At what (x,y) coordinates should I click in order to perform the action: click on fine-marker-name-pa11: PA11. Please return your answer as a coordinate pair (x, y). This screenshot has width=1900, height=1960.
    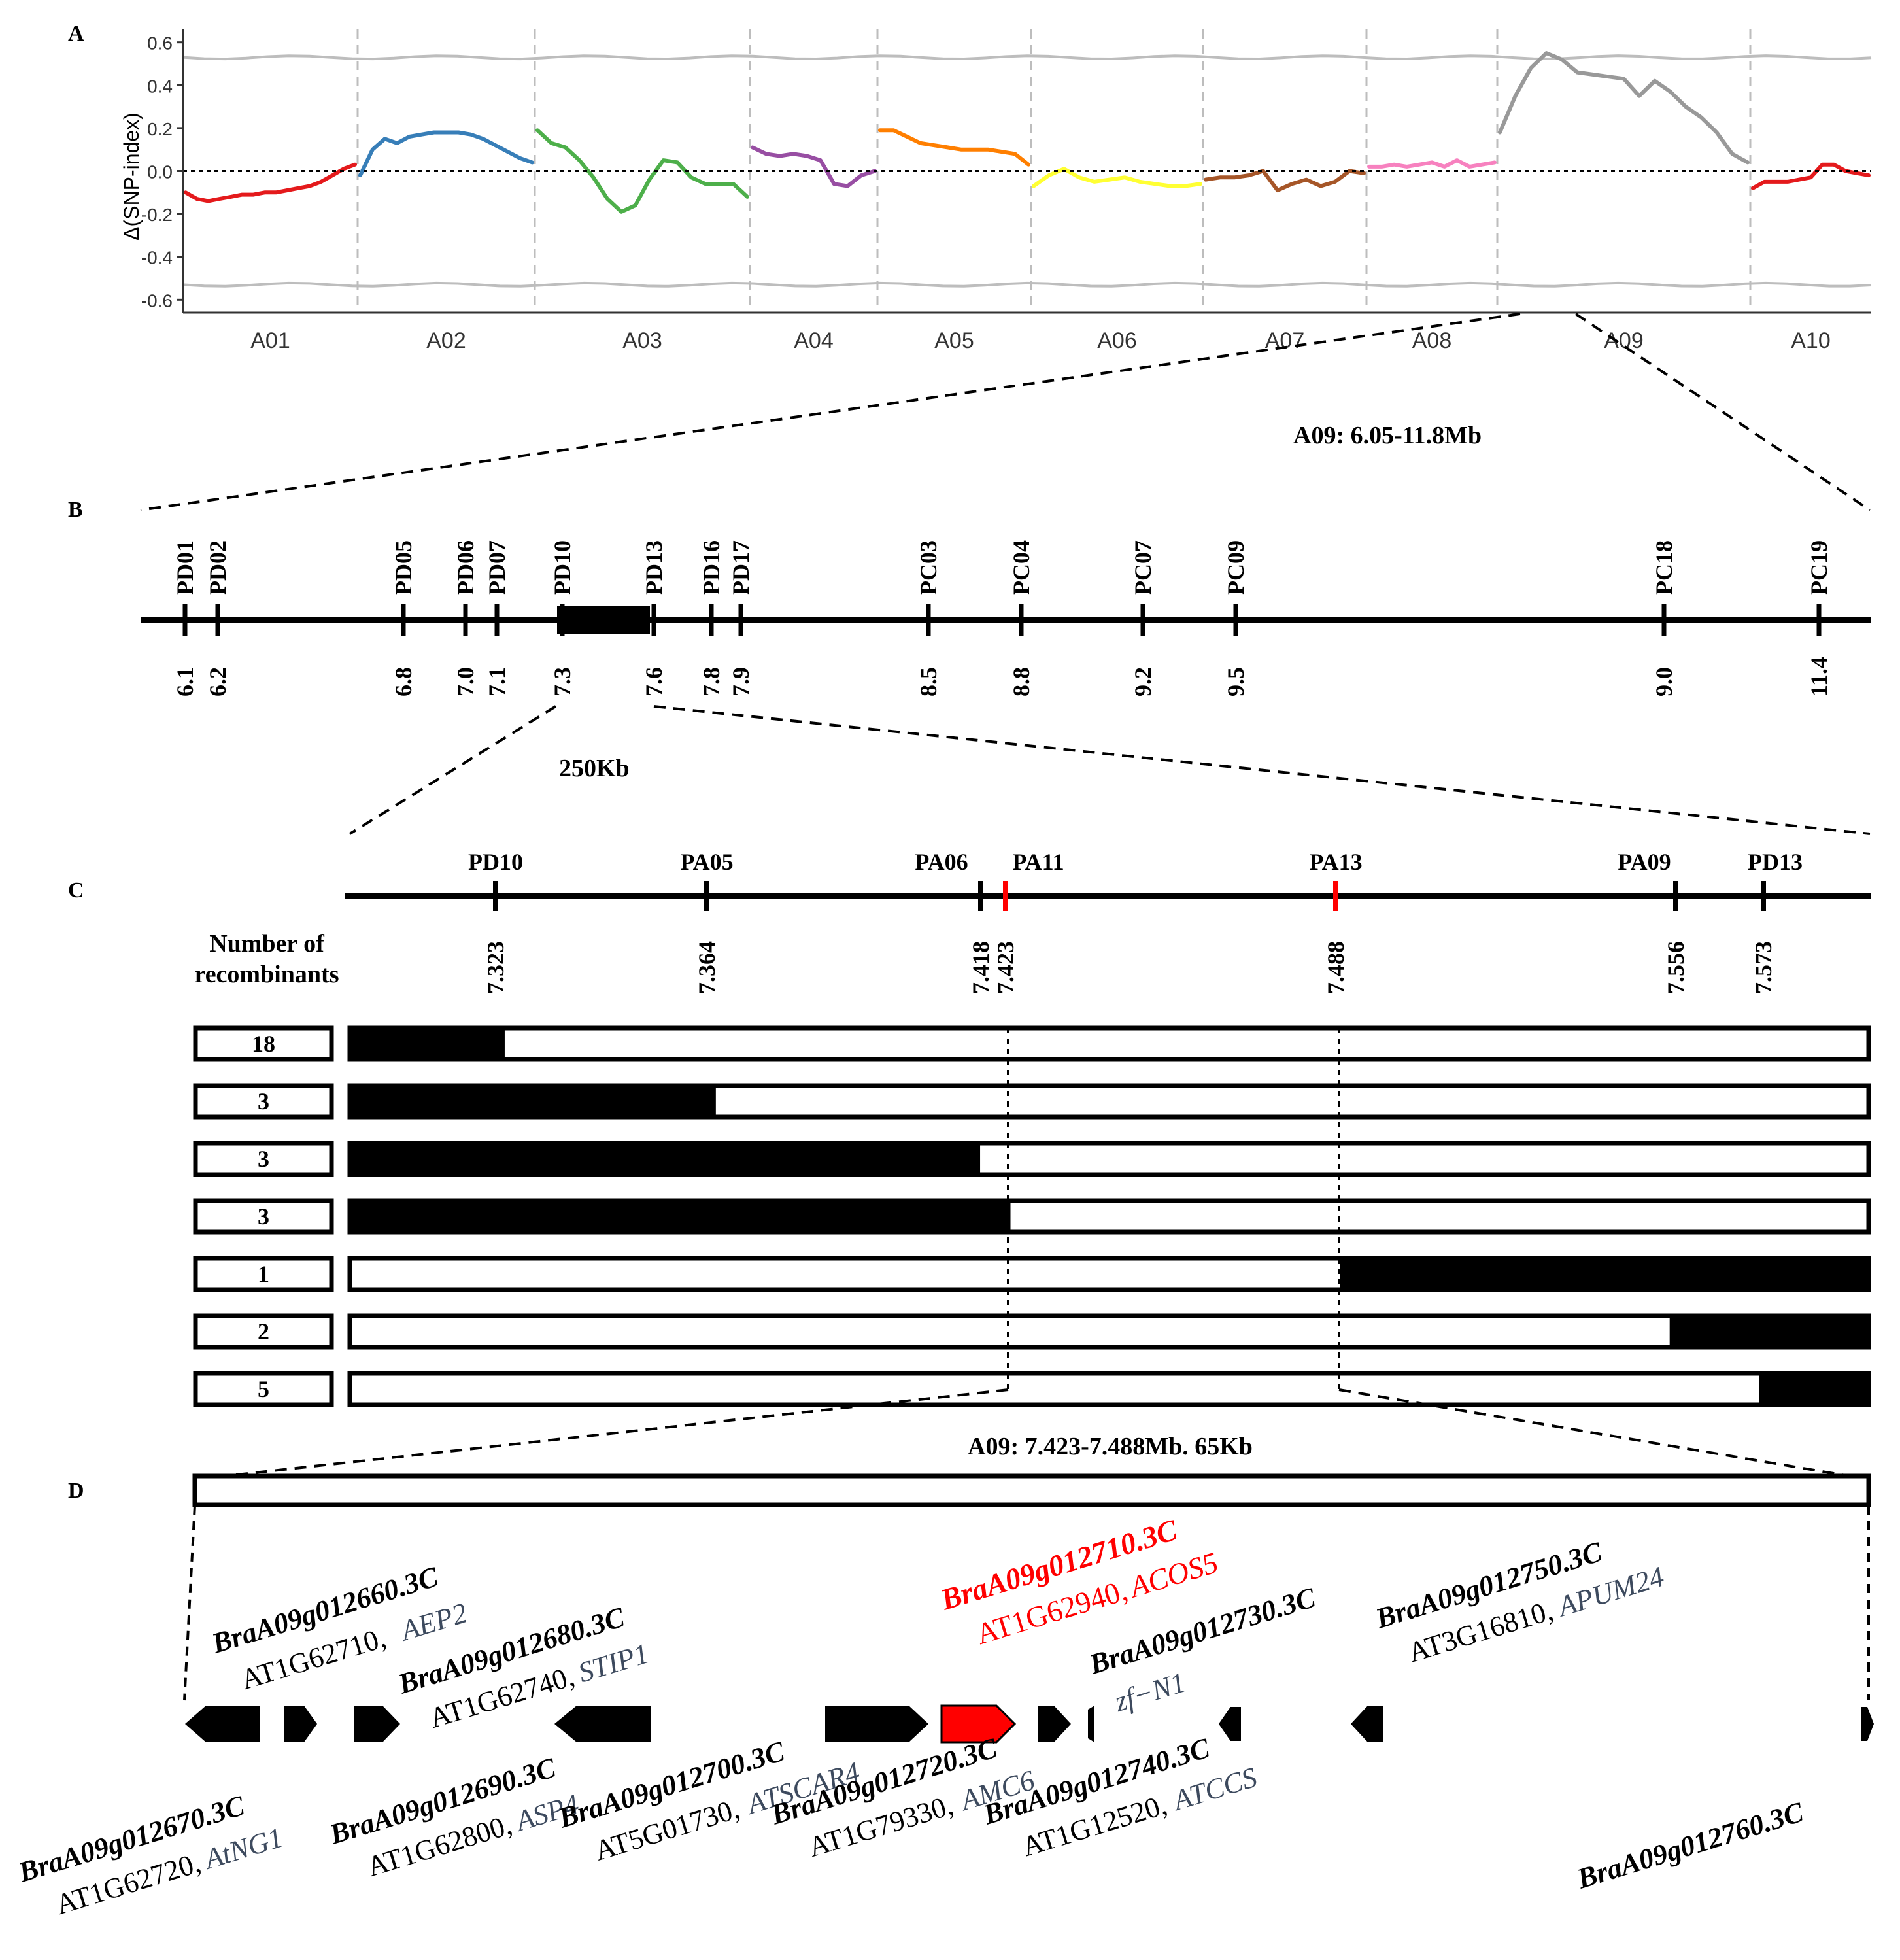
    Looking at the image, I should click on (1038, 862).